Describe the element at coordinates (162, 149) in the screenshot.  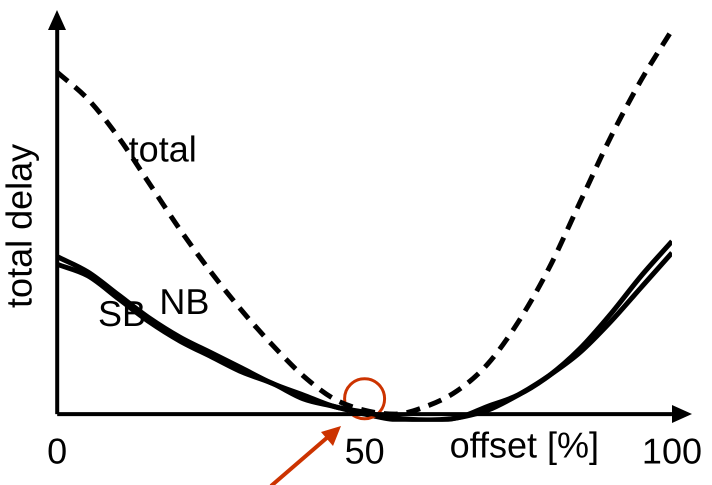
I see `series-label: total` at that location.